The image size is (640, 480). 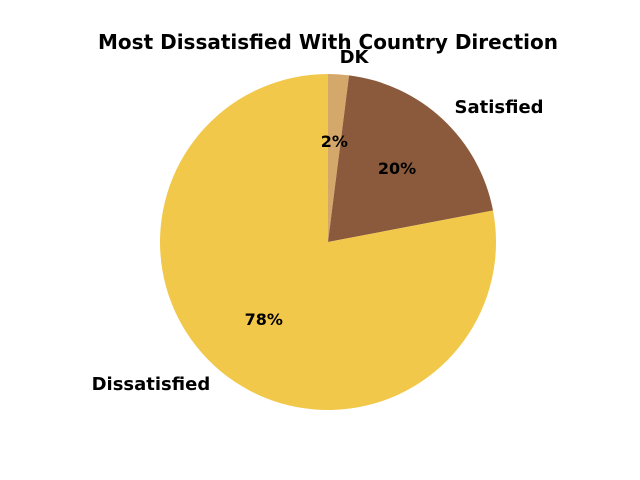 I want to click on pie-pct-label-satisfied: 20%, so click(x=397, y=168).